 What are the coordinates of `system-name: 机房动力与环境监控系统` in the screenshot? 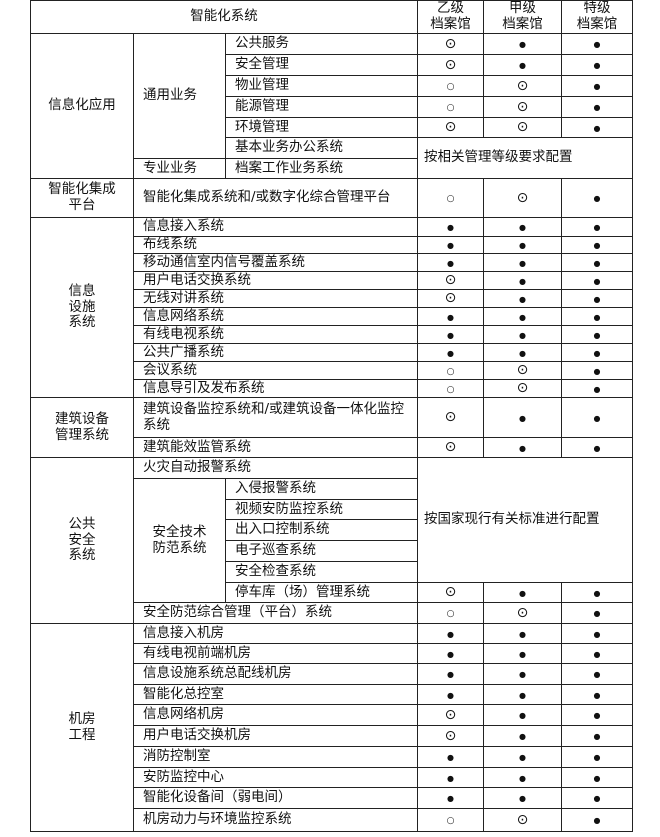 It's located at (275, 820).